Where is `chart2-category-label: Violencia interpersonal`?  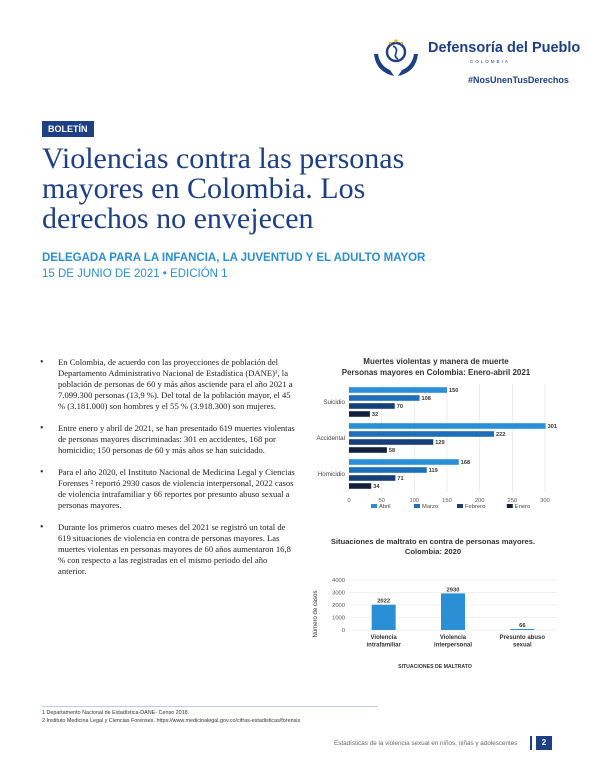
chart2-category-label: Violencia interpersonal is located at coordinates (453, 642).